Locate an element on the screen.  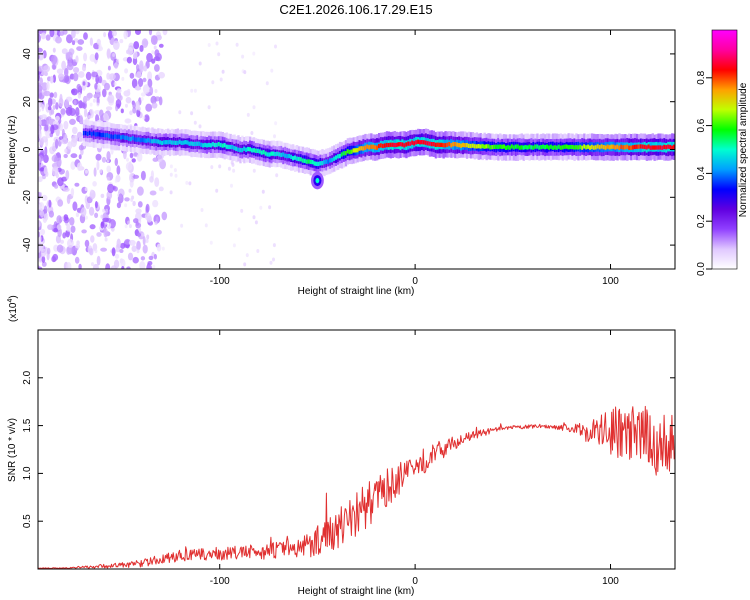
spectrogram-x-tick-label: 100 is located at coordinates (610, 281).